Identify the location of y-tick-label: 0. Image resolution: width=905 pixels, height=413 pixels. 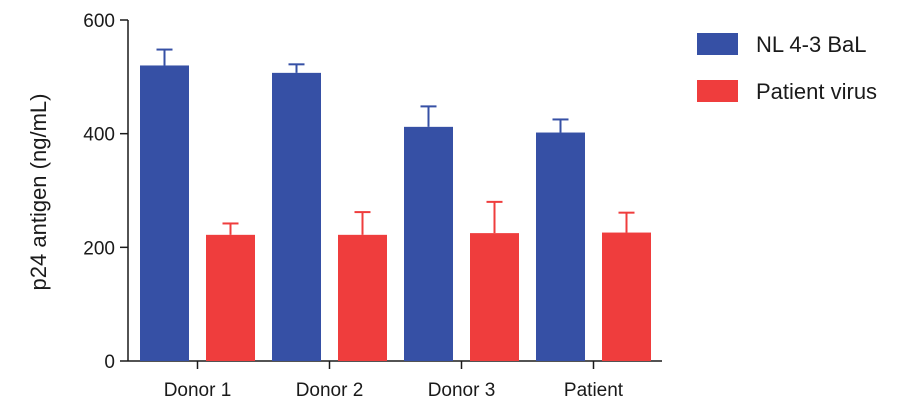
(109, 362).